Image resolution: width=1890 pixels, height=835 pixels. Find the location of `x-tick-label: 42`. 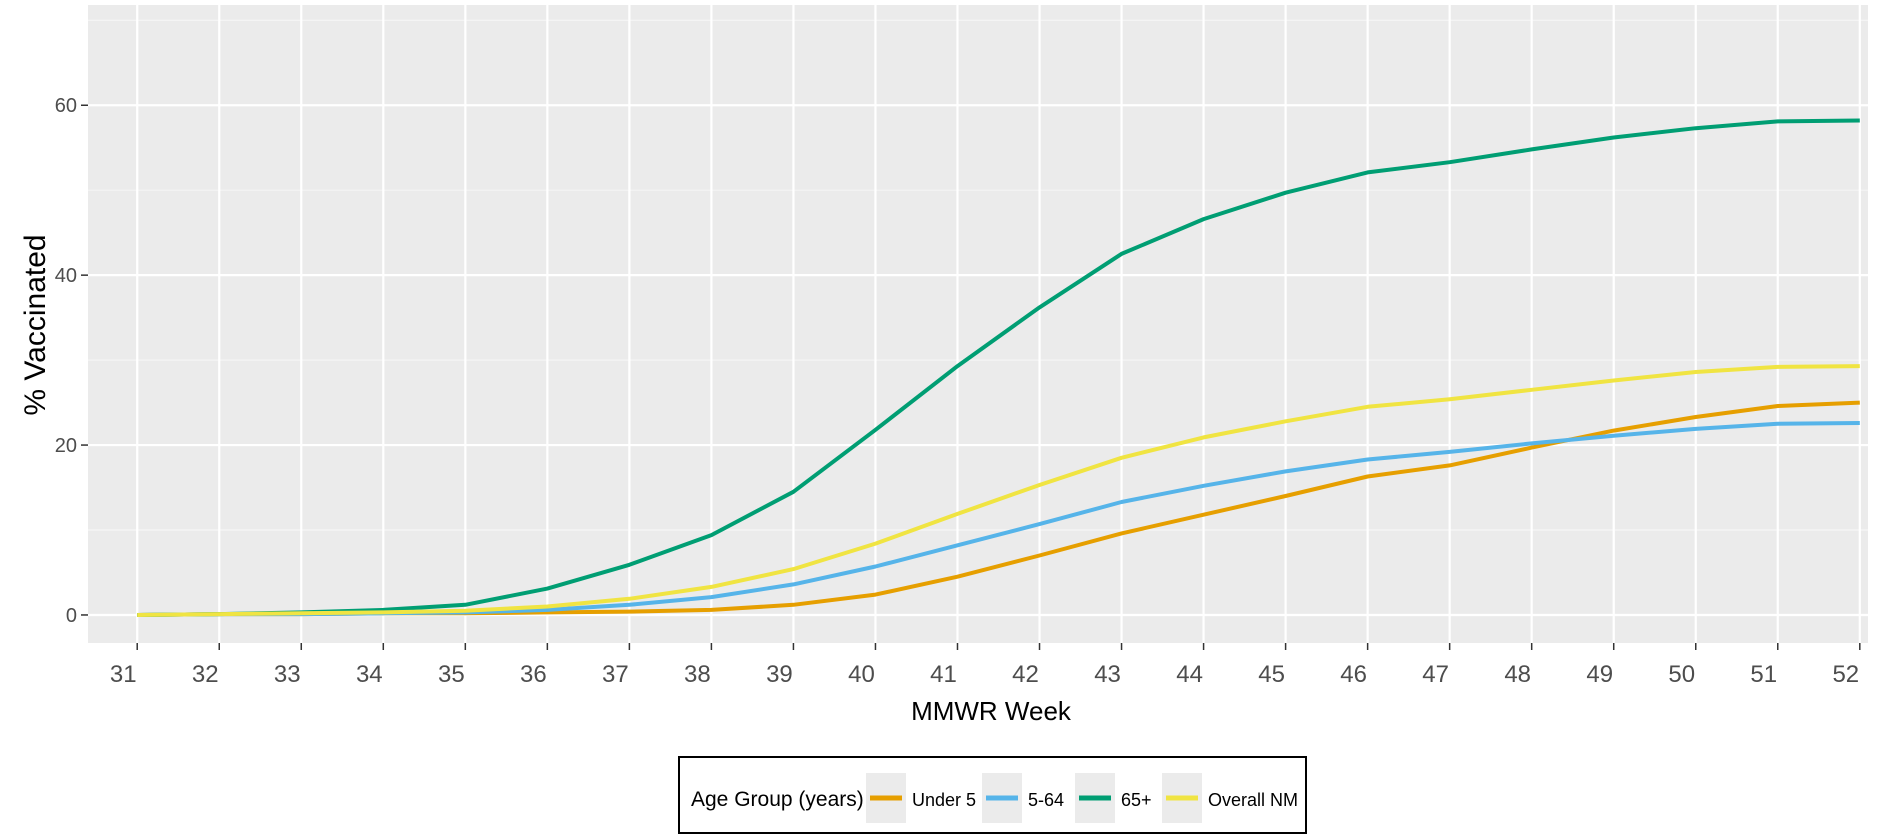

x-tick-label: 42 is located at coordinates (1025, 674).